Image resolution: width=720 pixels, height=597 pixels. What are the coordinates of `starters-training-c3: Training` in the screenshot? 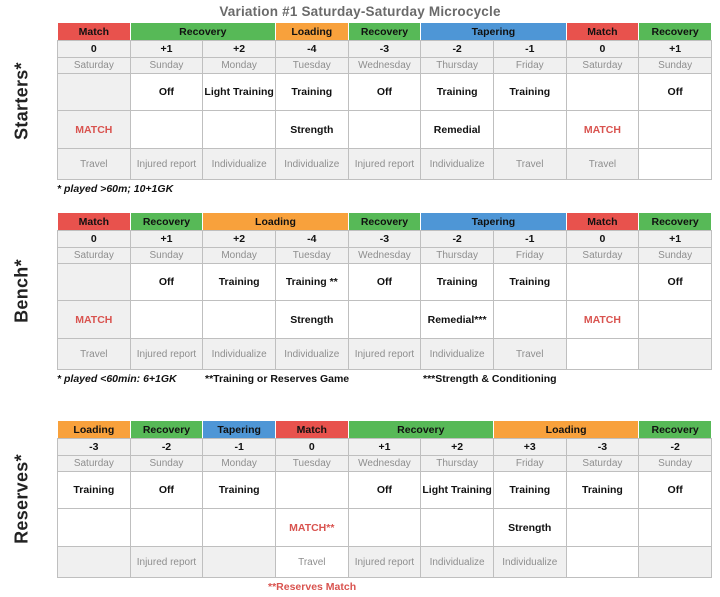 It's located at (311, 92).